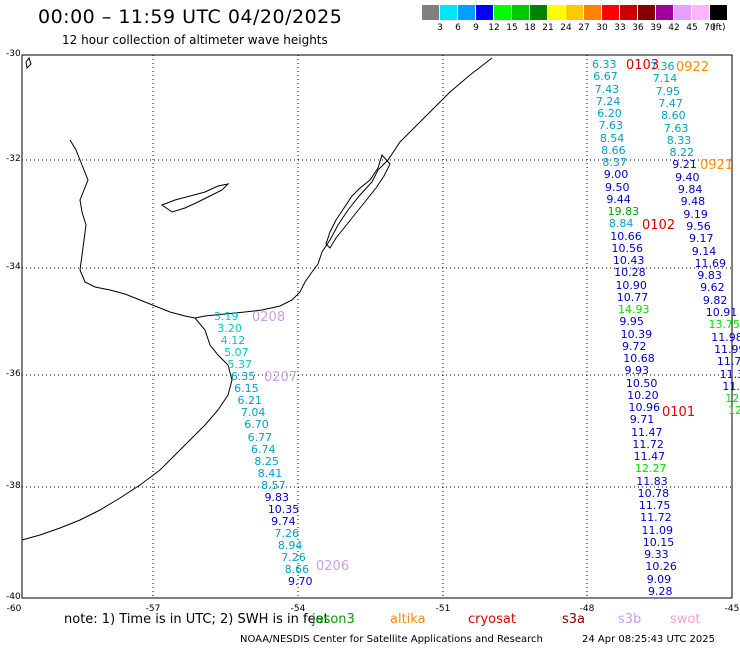 This screenshot has height=650, width=740. I want to click on wave-height-value: 6.70, so click(256, 425).